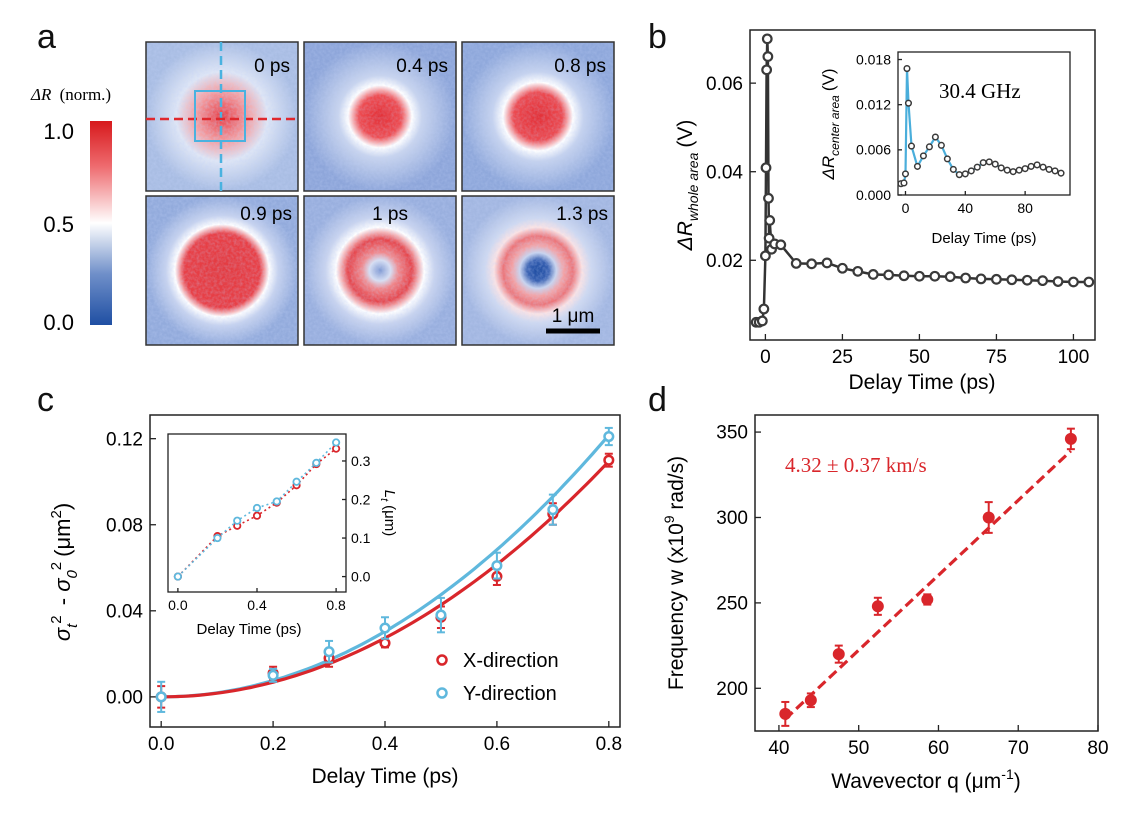  What do you see at coordinates (45, 400) in the screenshot?
I see `panel-label-c: c` at bounding box center [45, 400].